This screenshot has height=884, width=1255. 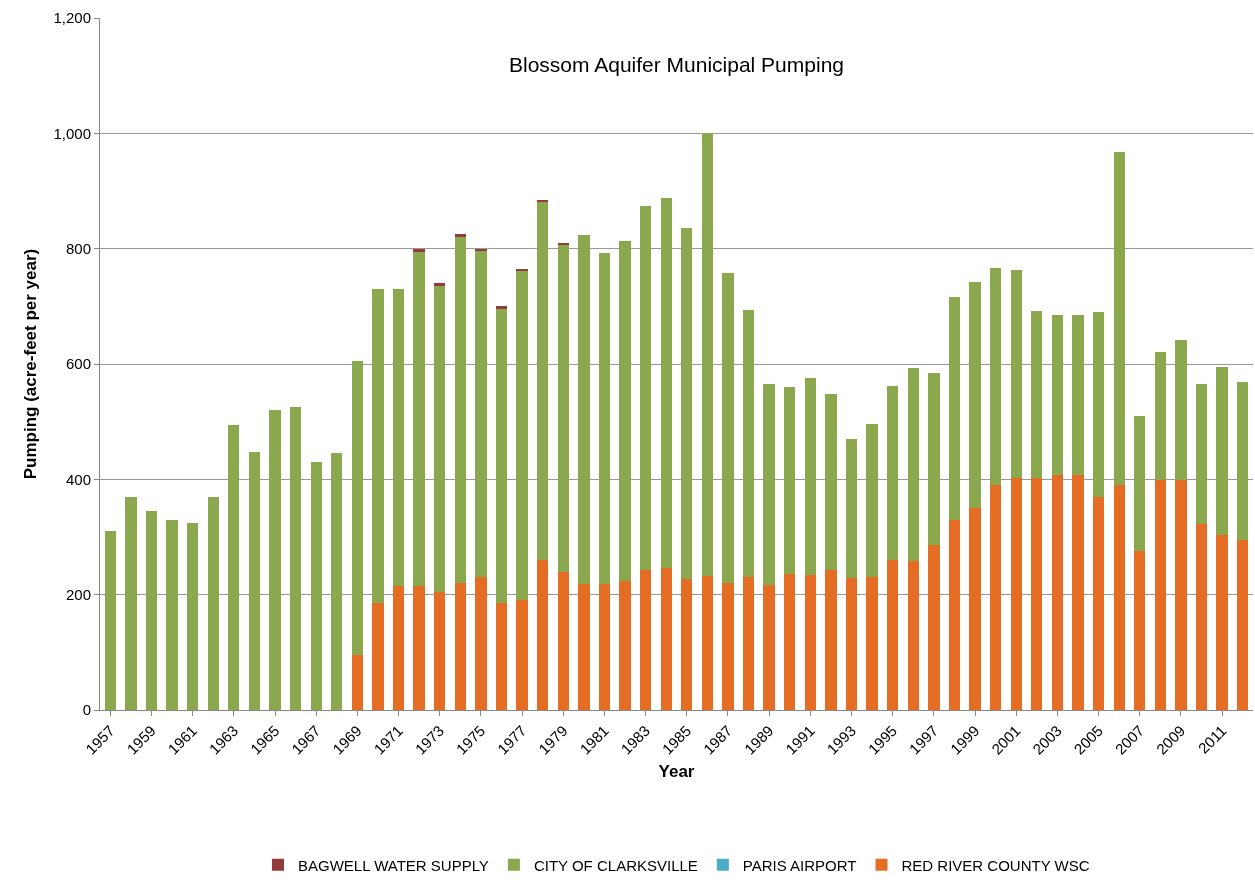 I want to click on y-tick-label: 600, so click(x=78, y=364).